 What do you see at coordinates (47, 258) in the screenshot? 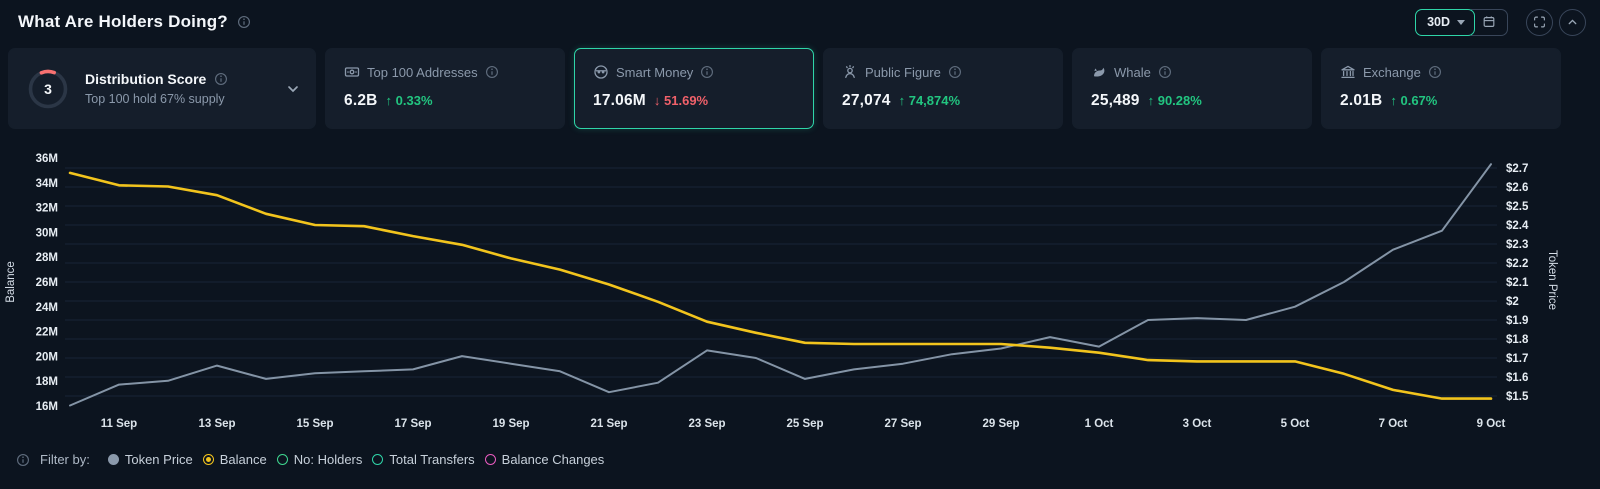
I see `y-axis-left-tick: 28M` at bounding box center [47, 258].